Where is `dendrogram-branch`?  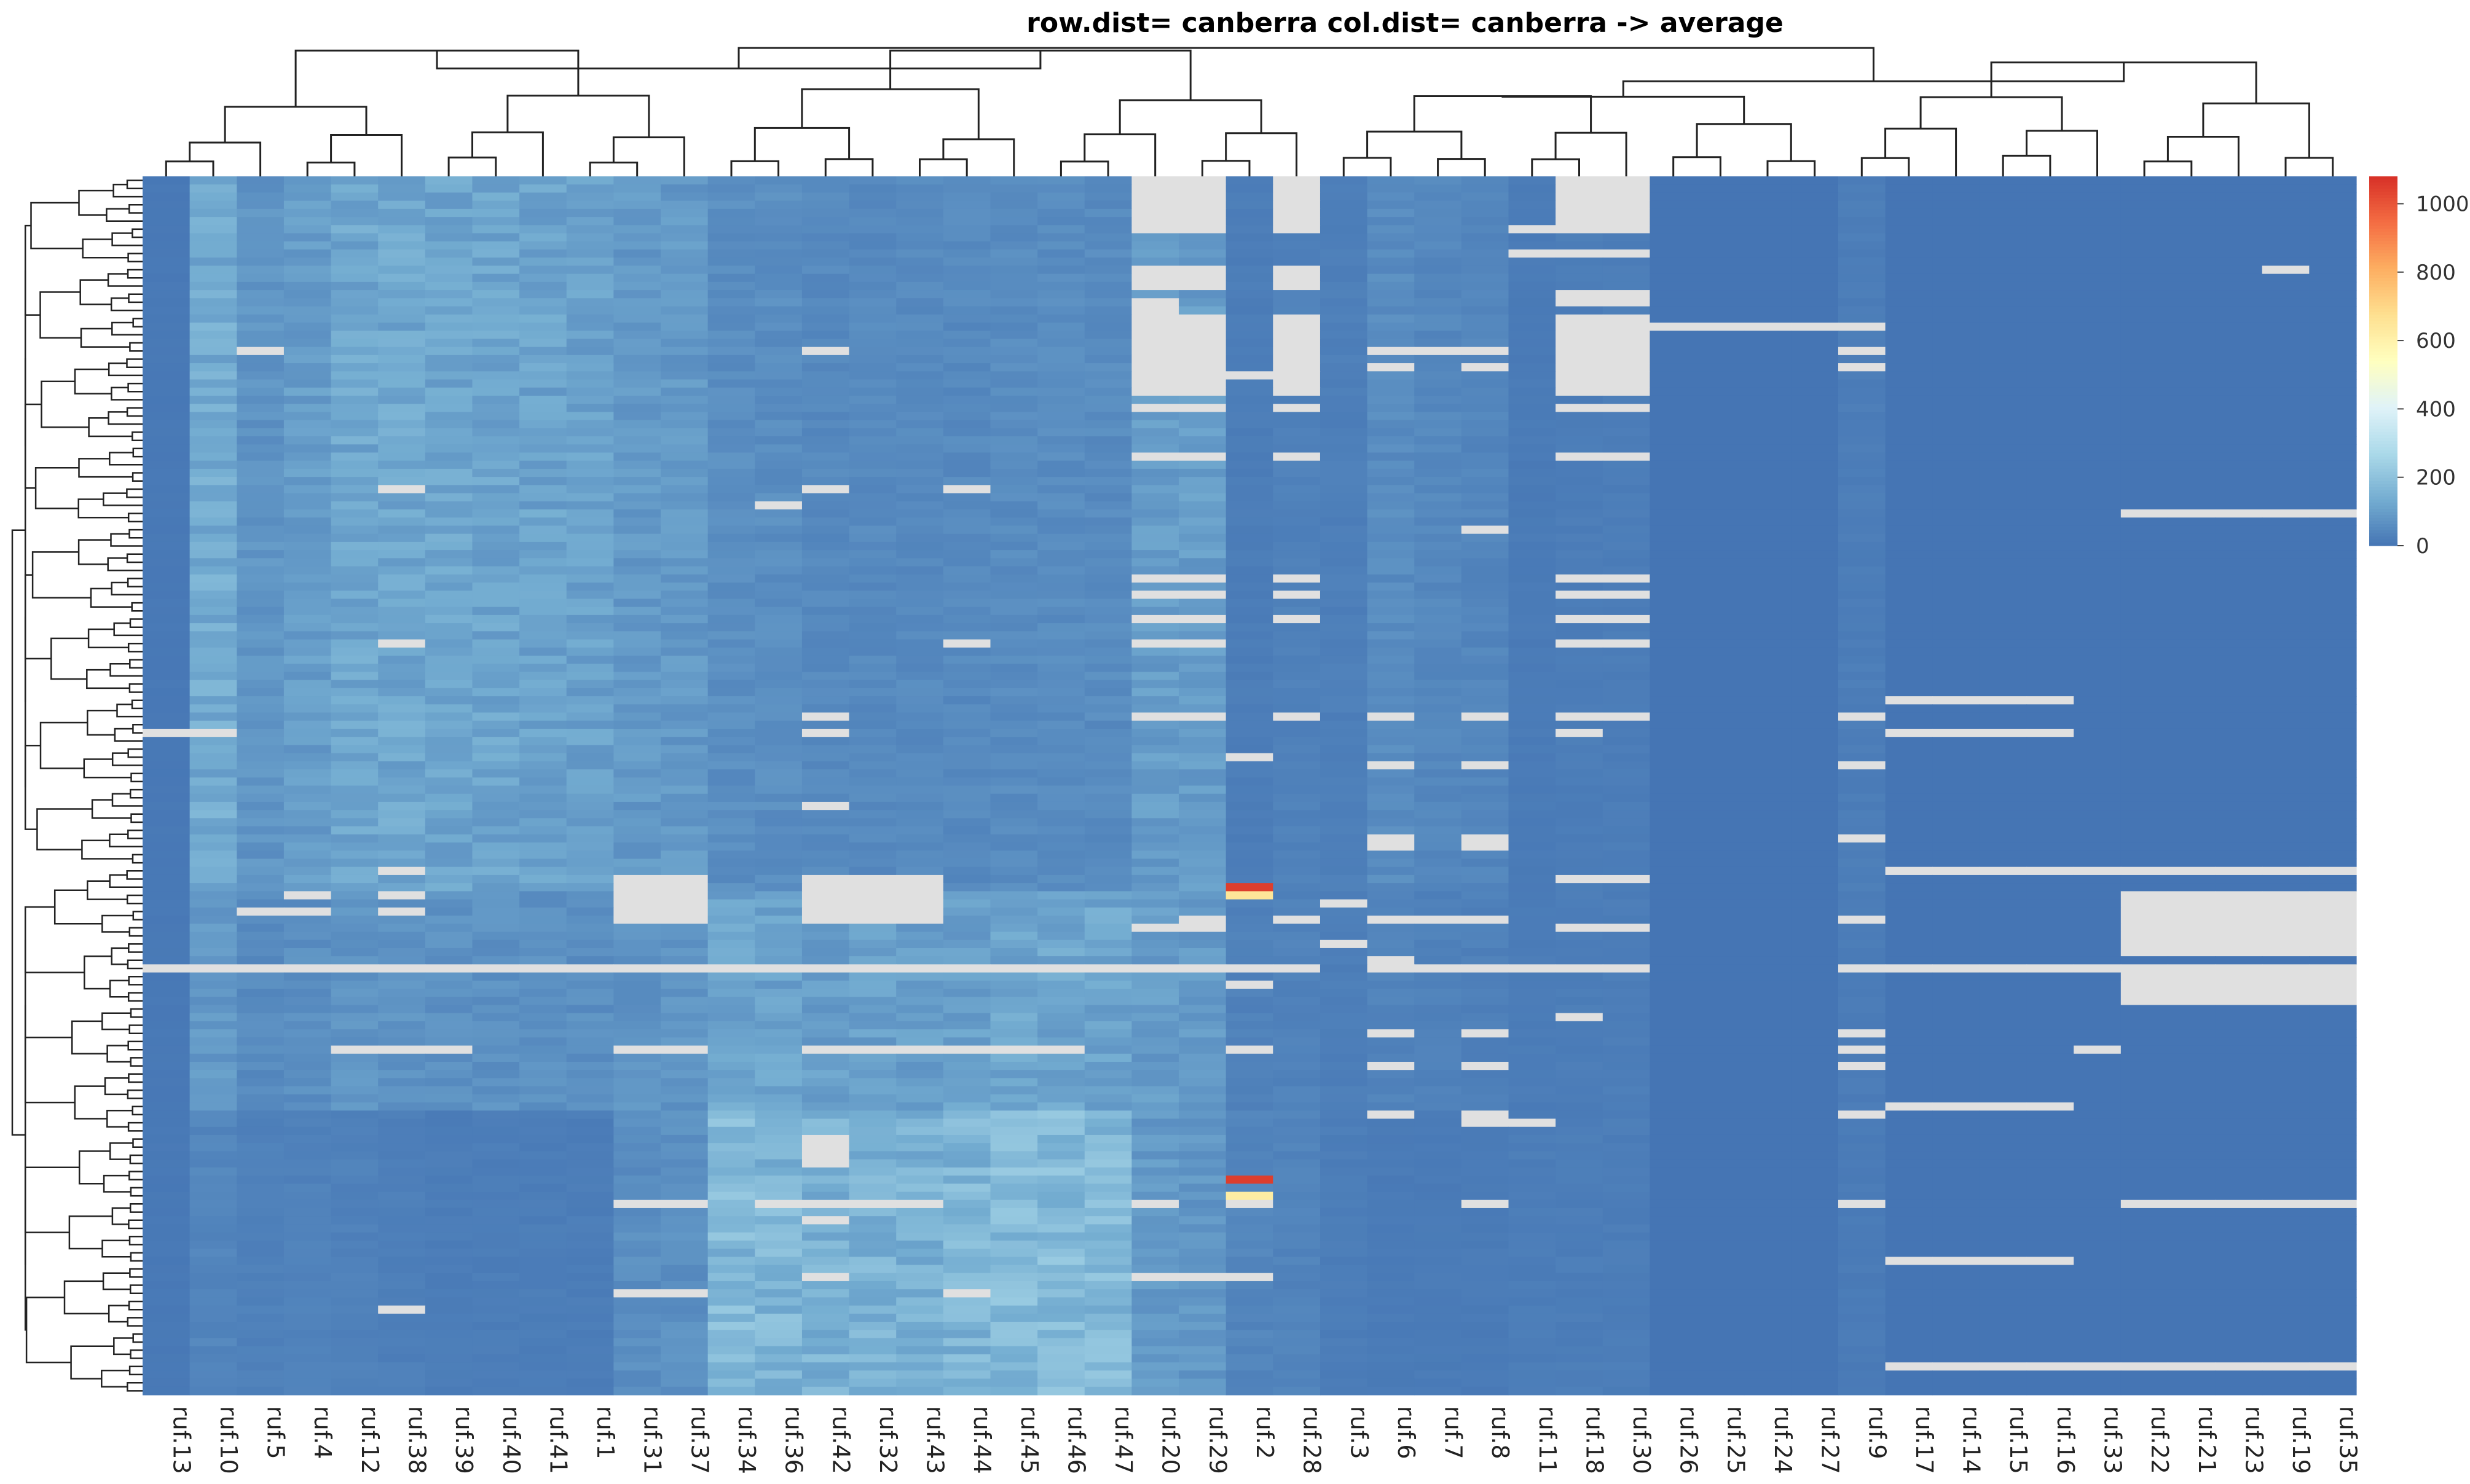 dendrogram-branch is located at coordinates (38, 617).